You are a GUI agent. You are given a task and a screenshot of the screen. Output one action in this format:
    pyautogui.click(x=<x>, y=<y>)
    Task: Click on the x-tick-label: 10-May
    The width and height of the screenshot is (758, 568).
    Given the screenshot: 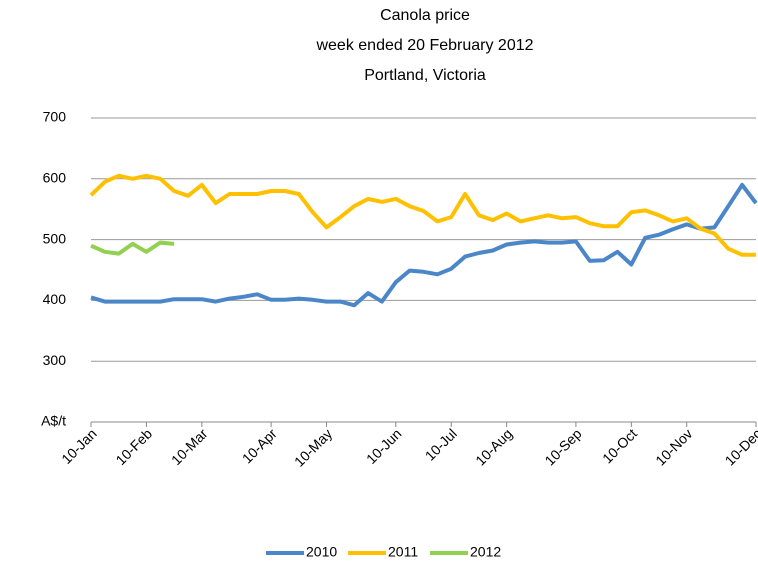 What is the action you would take?
    pyautogui.click(x=313, y=447)
    